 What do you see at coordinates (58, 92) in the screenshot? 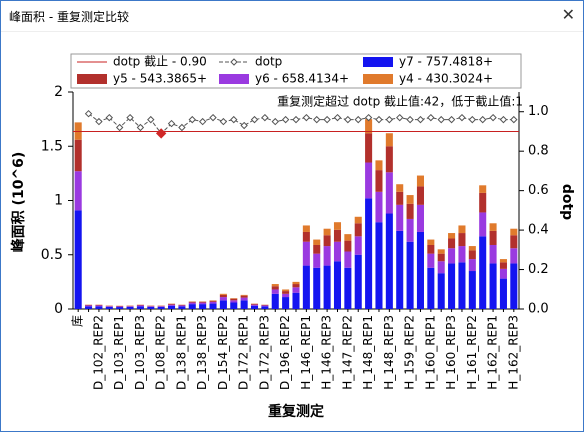
I see `y-tick-label: 2` at bounding box center [58, 92].